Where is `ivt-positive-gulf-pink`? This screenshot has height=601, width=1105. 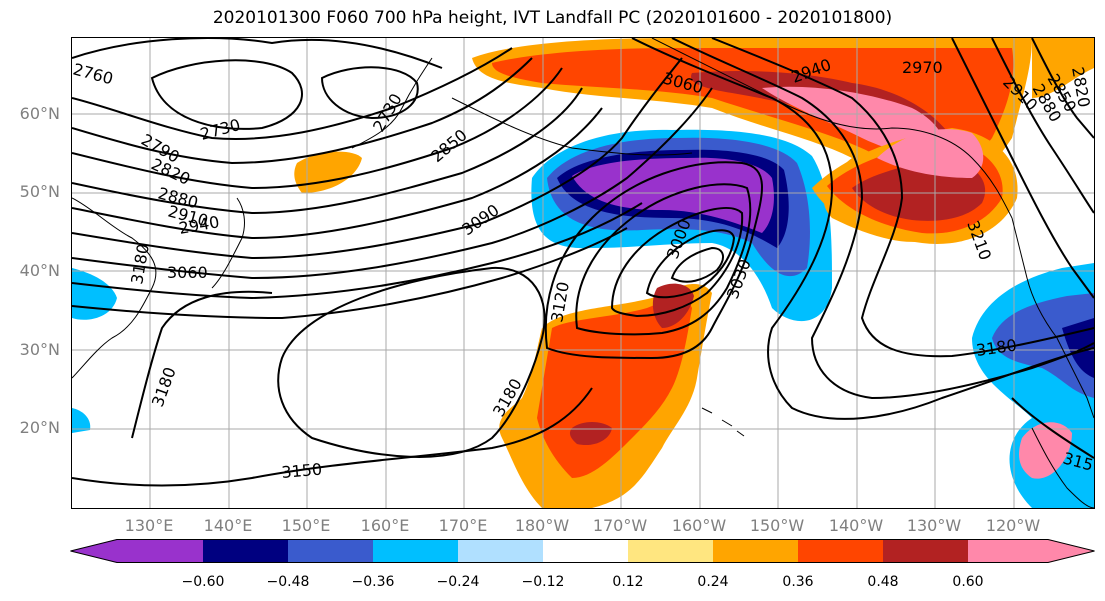
ivt-positive-gulf-pink is located at coordinates (930, 153).